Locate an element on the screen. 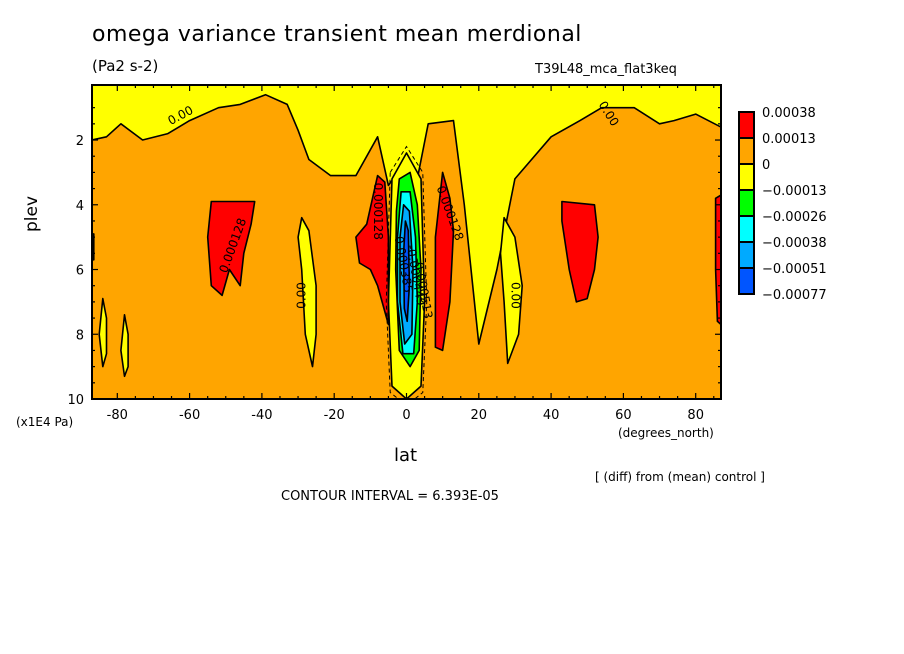  region-equatorial-blue is located at coordinates (406, 271).